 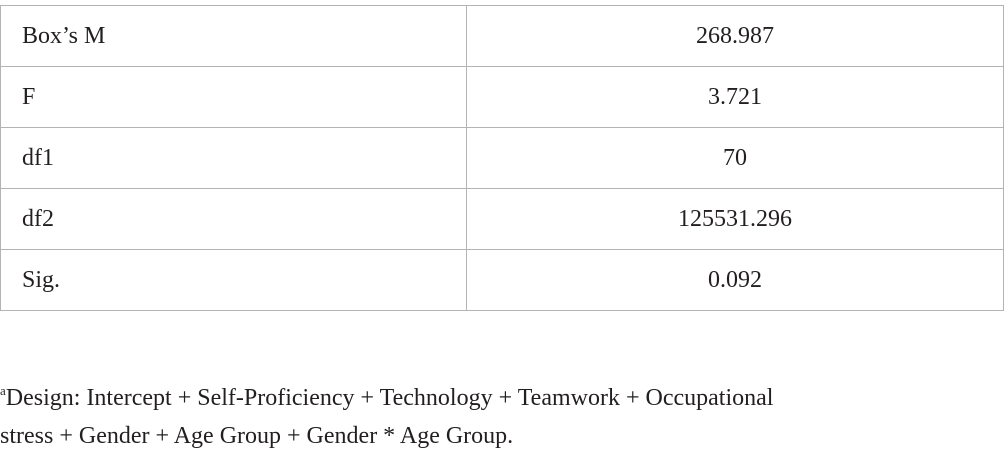 I want to click on row-label: Box’s M, so click(x=233, y=36).